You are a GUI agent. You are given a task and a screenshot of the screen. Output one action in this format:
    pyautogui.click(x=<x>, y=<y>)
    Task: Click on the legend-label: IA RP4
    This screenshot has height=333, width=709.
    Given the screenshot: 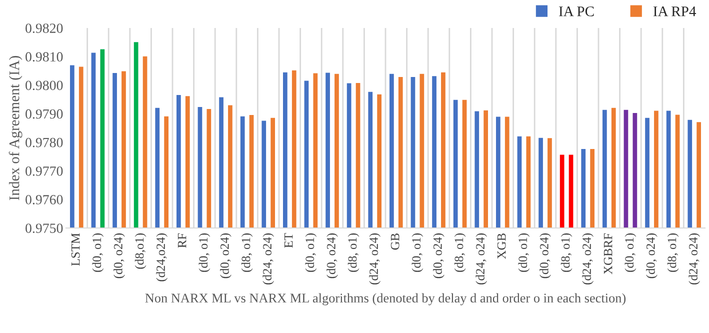 What is the action you would take?
    pyautogui.click(x=674, y=11)
    